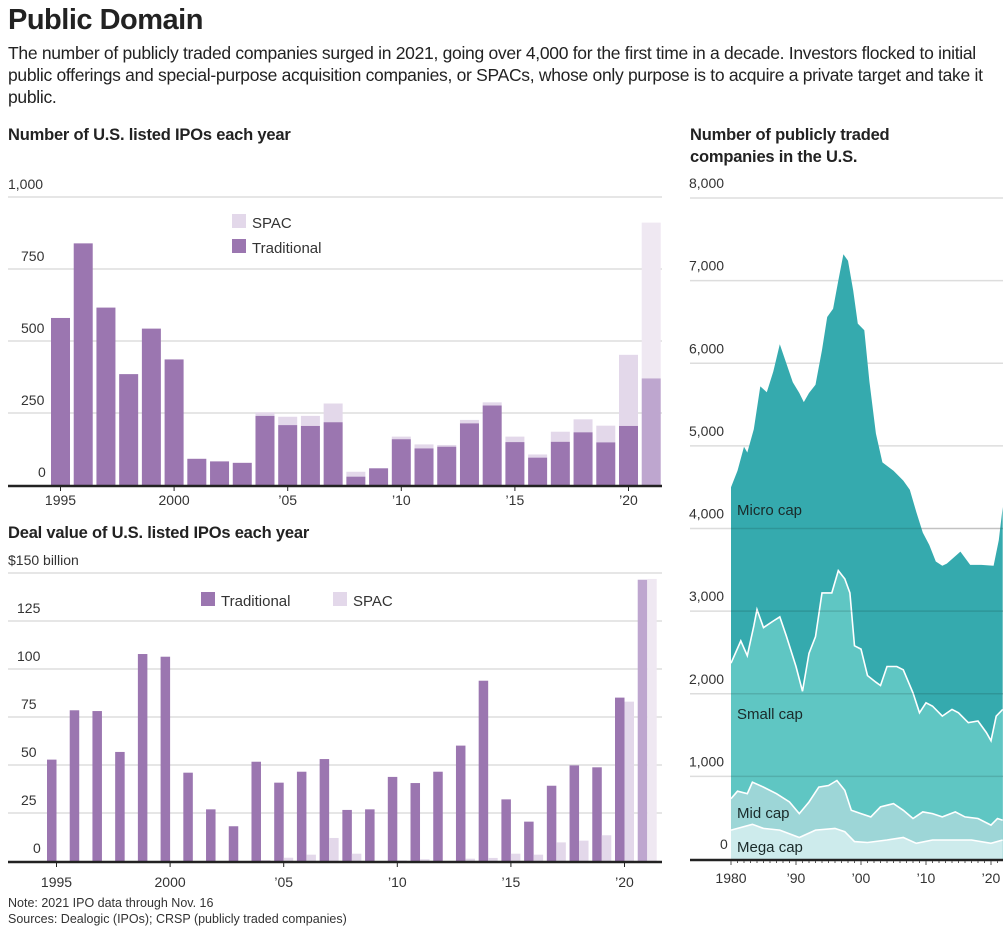 This screenshot has width=1008, height=933. Describe the element at coordinates (29, 608) in the screenshot. I see `y-tick-label: 125` at that location.